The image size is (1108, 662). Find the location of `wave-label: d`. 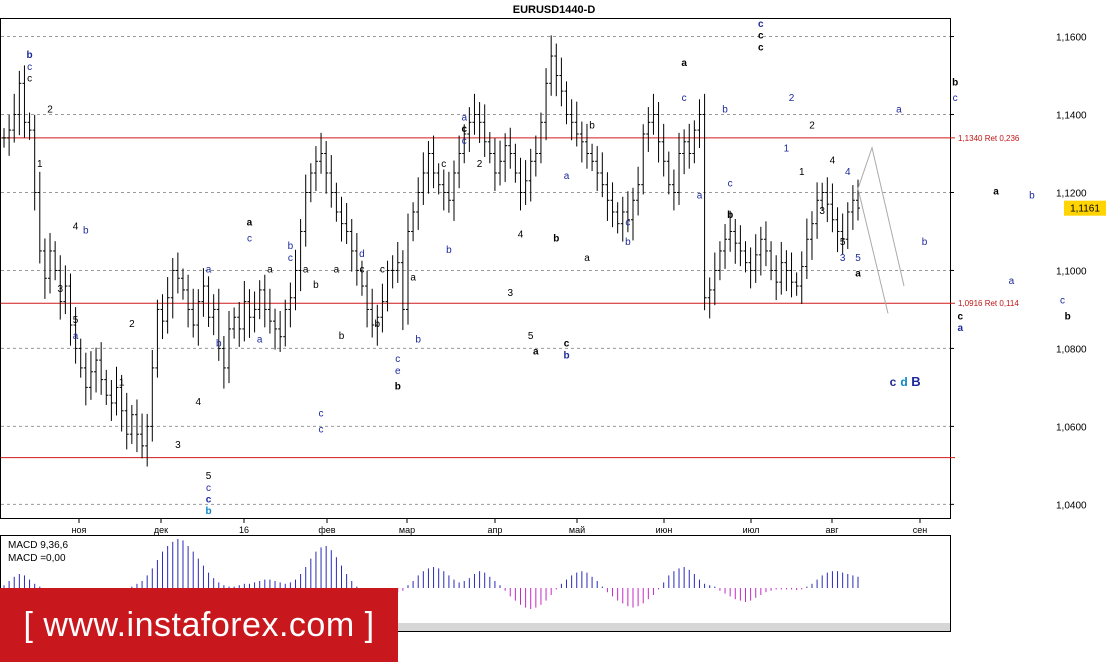

wave-label: d is located at coordinates (362, 254).